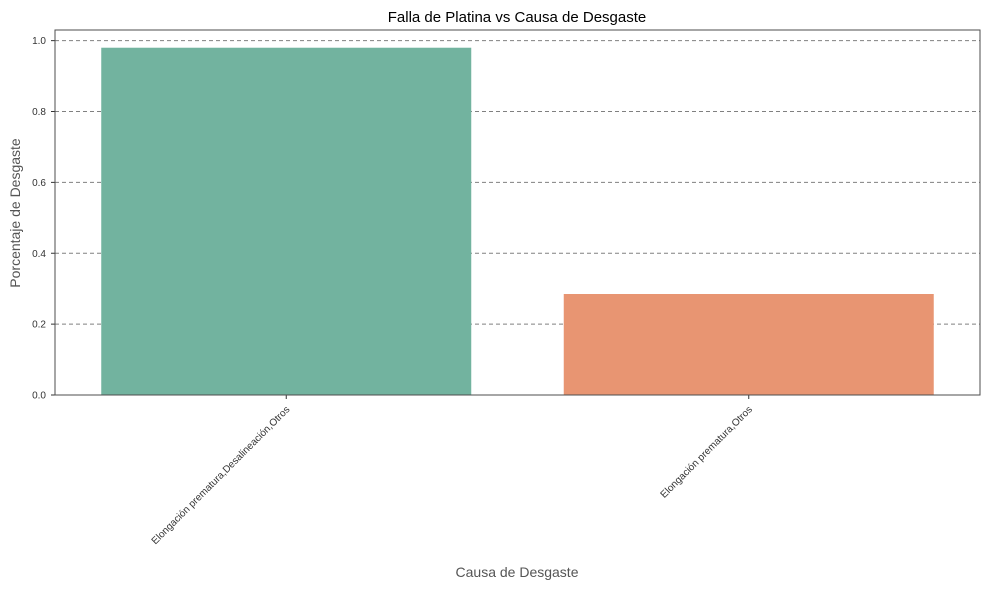  What do you see at coordinates (517, 572) in the screenshot?
I see `x-axis-label: Causa de Desgaste` at bounding box center [517, 572].